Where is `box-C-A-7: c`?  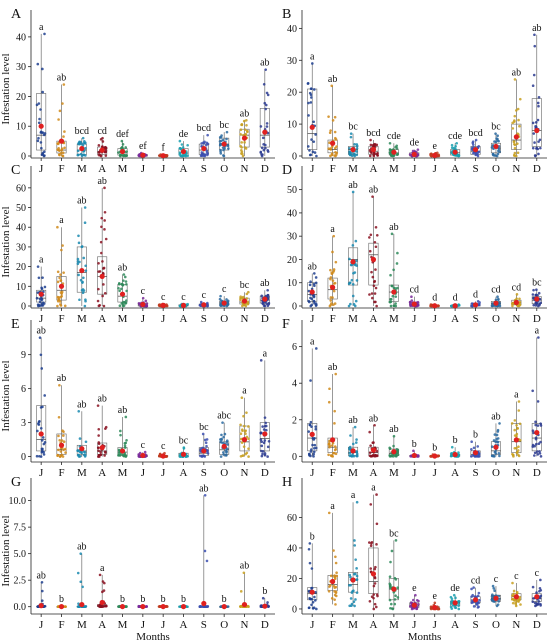 box-C-A-7: c is located at coordinates (183, 300).